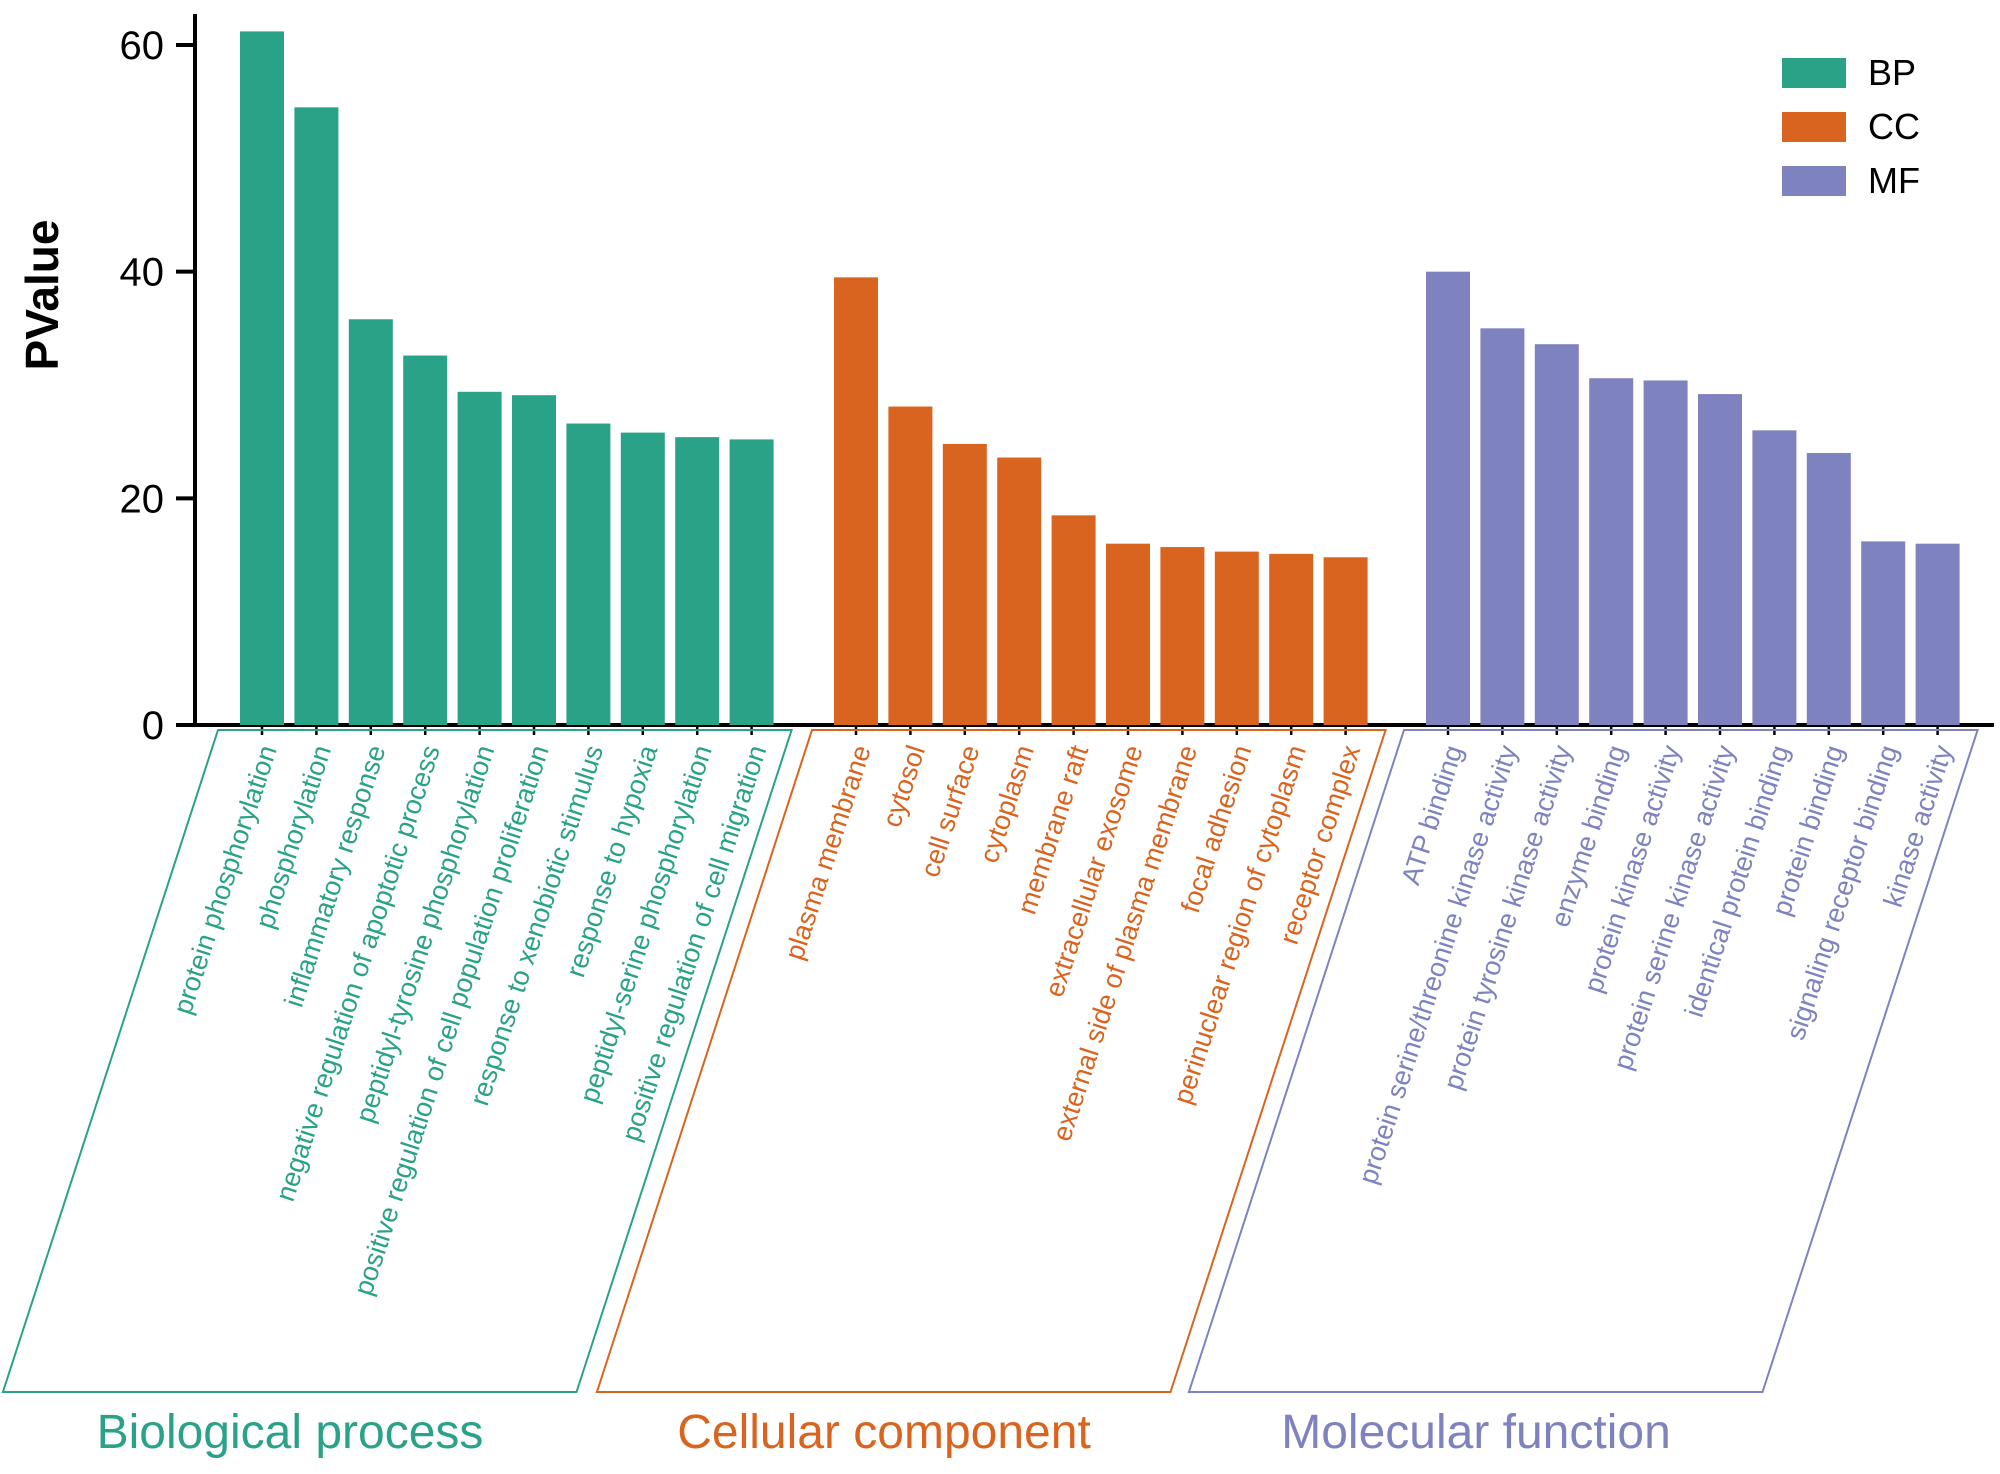  What do you see at coordinates (142, 273) in the screenshot?
I see `y-tick-label: 40` at bounding box center [142, 273].